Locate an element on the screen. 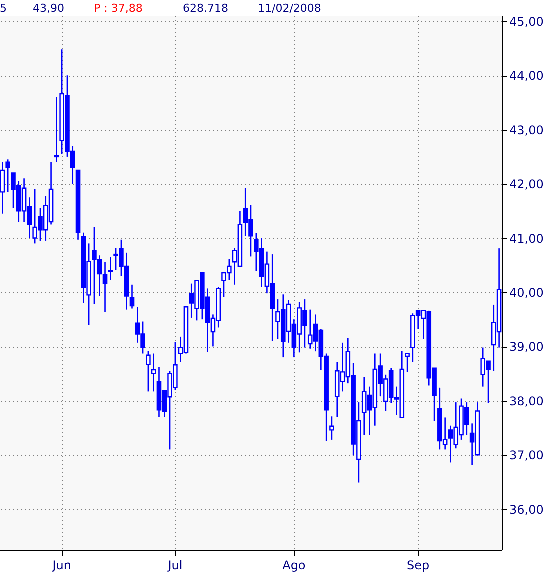 Image resolution: width=556 pixels, height=580 pixels. y-tick-label: 43,00 is located at coordinates (527, 130).